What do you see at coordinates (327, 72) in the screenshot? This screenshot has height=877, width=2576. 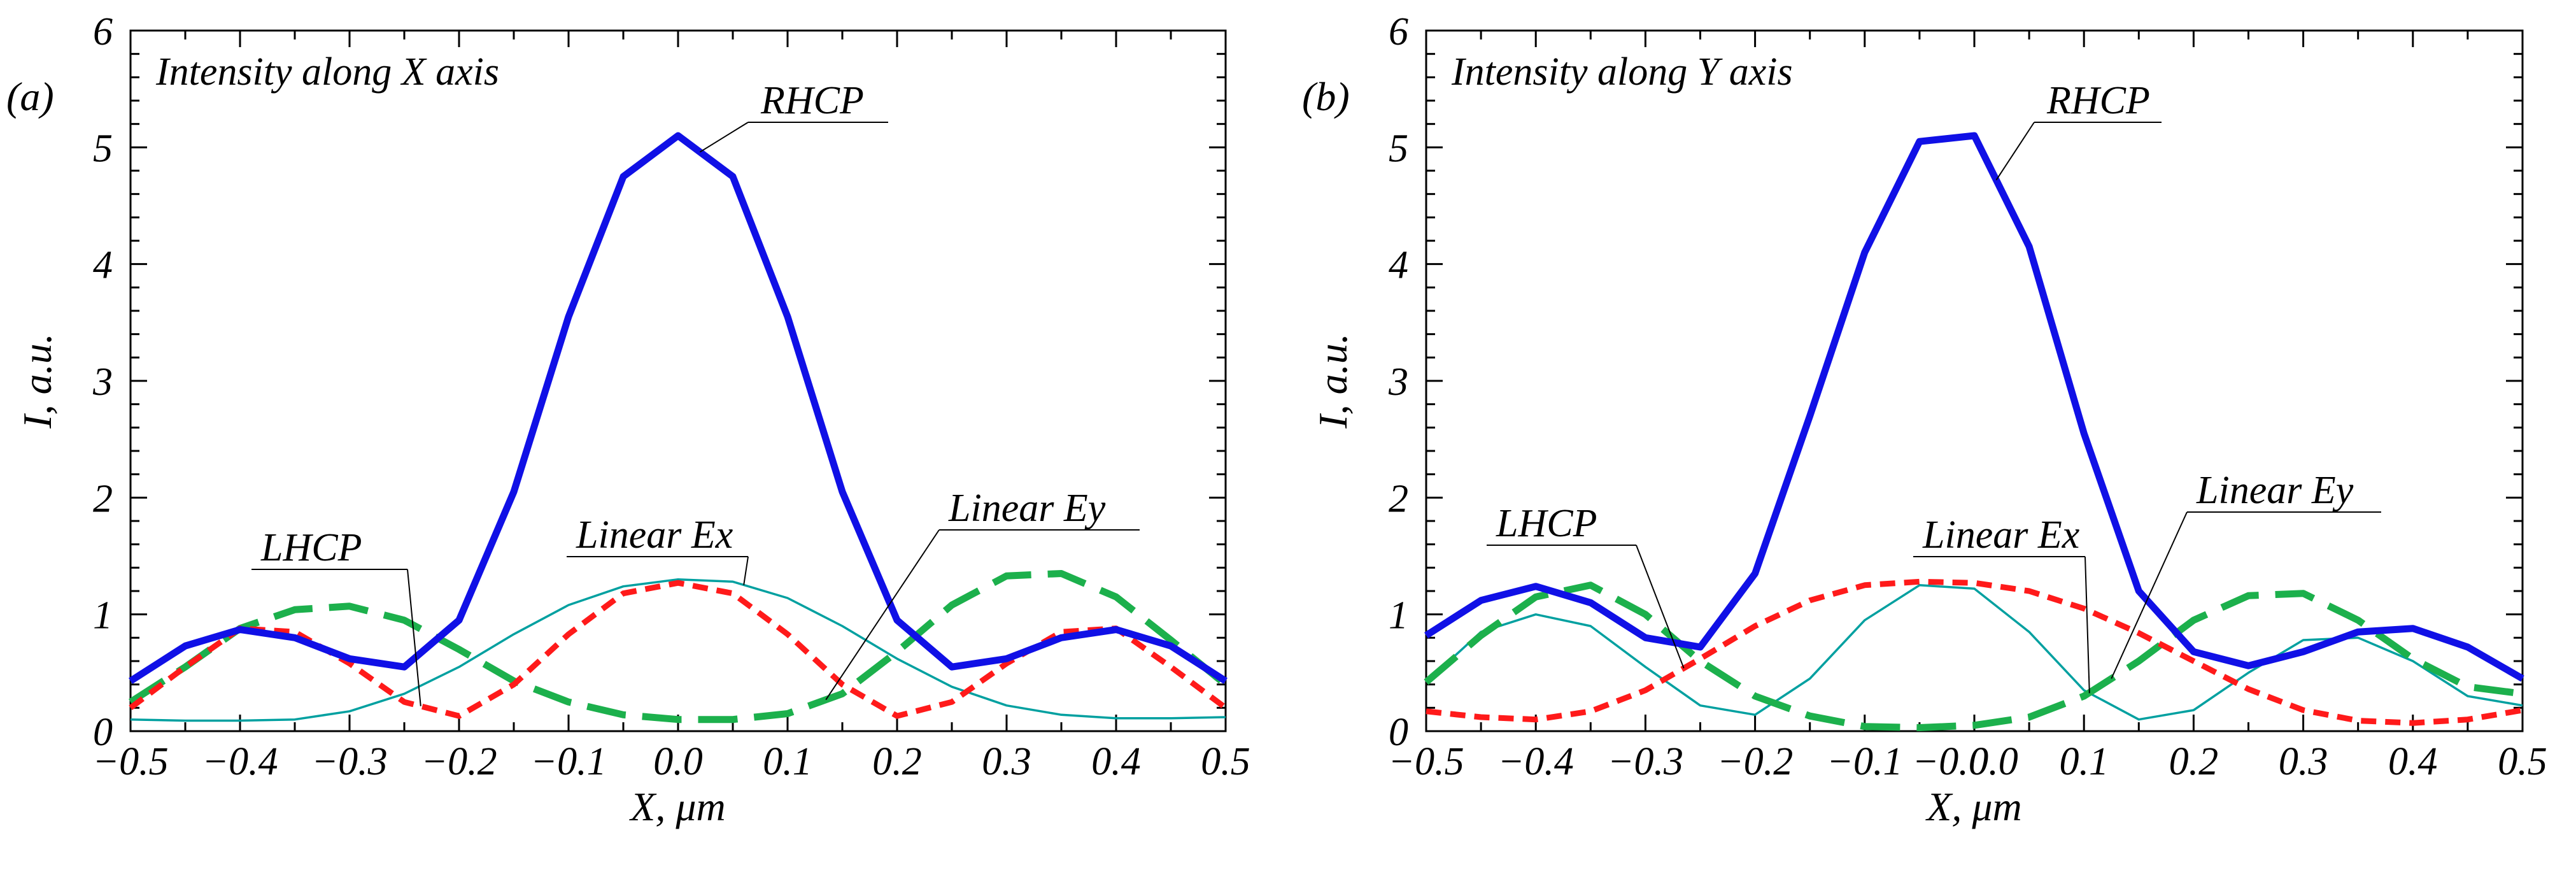 I see `panel-title: Intensity along X axis` at bounding box center [327, 72].